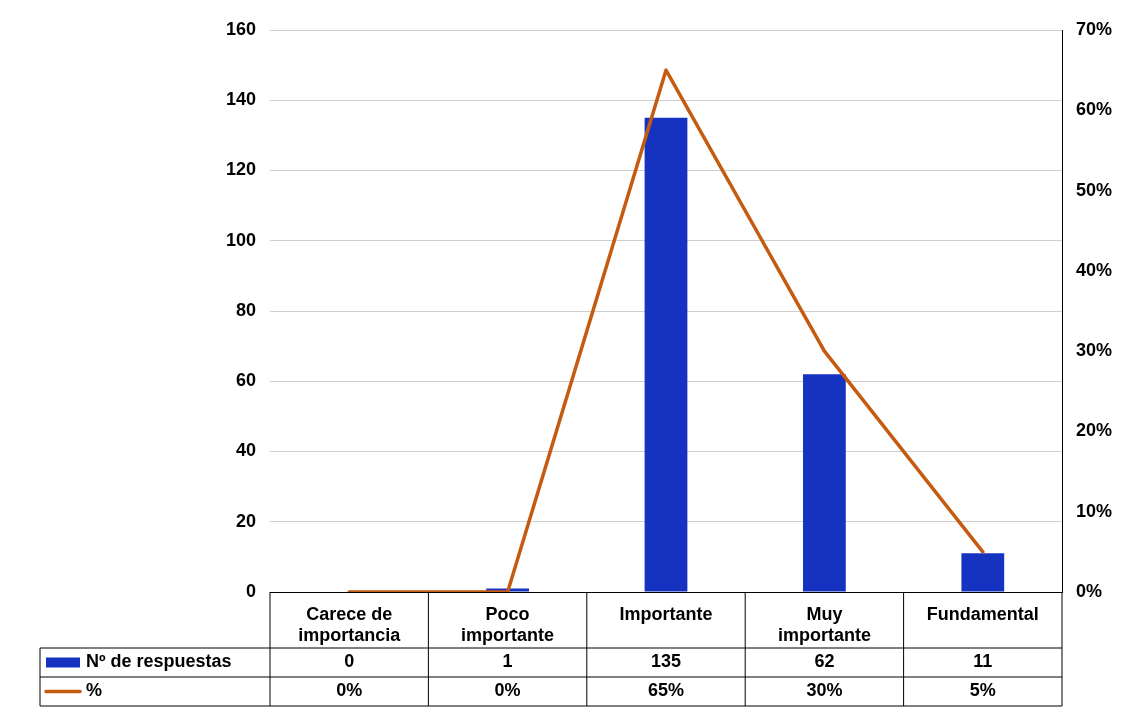 This screenshot has width=1132, height=713. What do you see at coordinates (1094, 109) in the screenshot?
I see `y2-tick-label: 60%` at bounding box center [1094, 109].